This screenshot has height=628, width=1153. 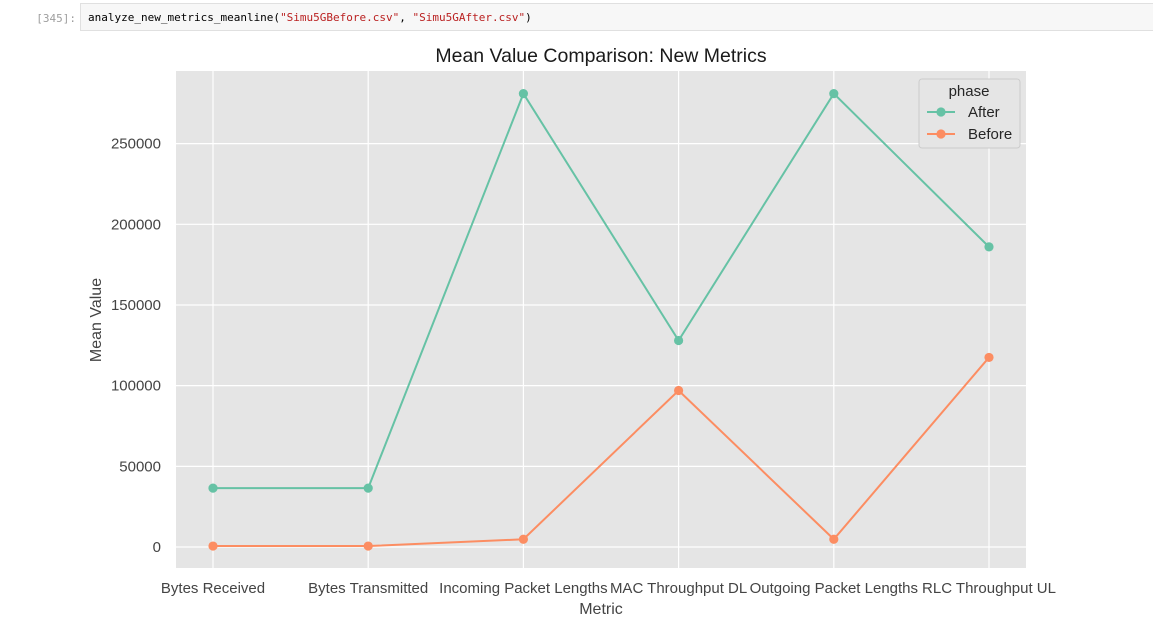 I want to click on x-tick-label: Outgoing Packet Lengths, so click(x=834, y=588).